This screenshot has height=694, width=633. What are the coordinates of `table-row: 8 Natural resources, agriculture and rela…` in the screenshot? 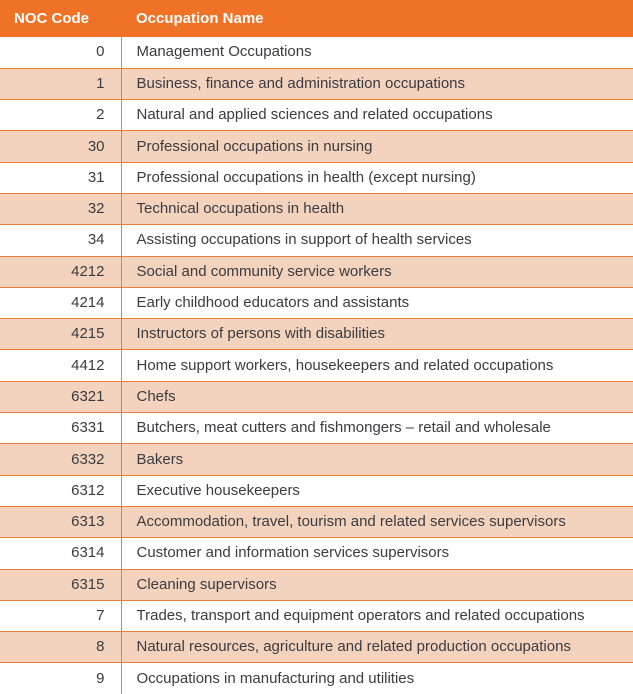 It's located at (316, 647).